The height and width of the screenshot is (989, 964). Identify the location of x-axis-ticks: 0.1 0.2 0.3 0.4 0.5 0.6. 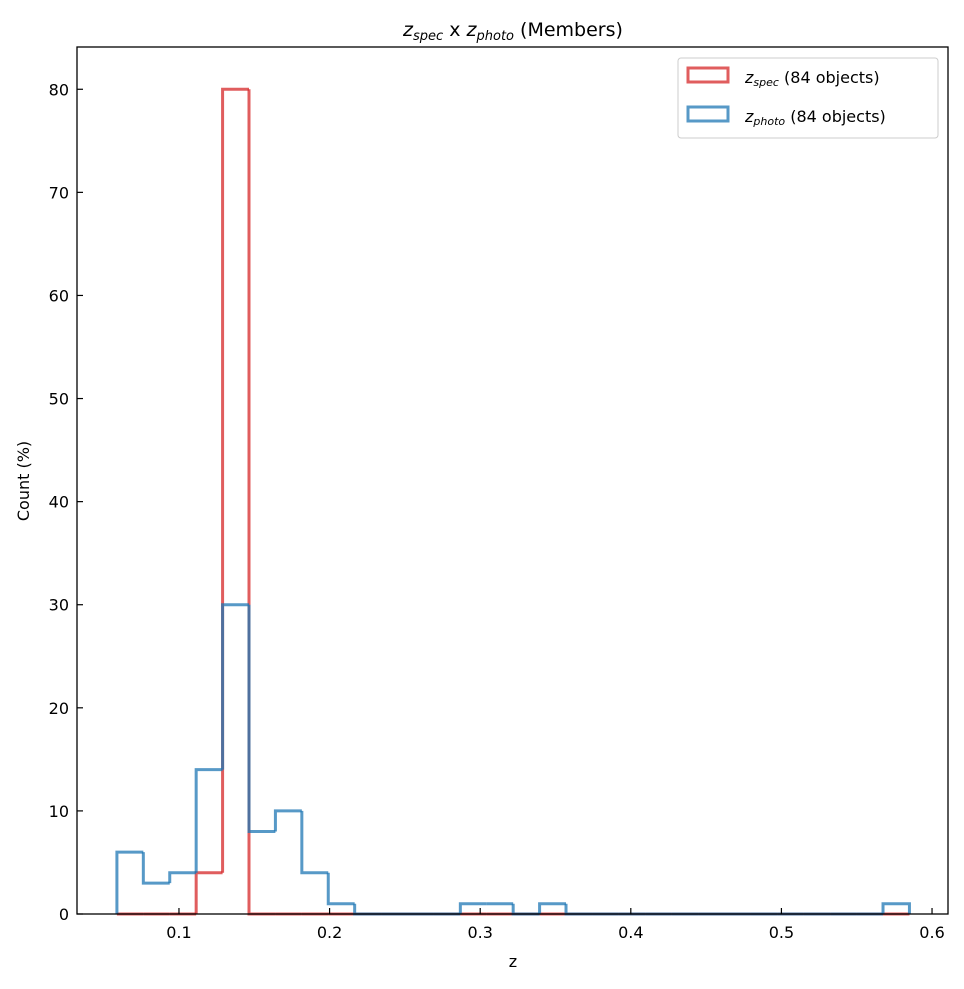
(555, 925).